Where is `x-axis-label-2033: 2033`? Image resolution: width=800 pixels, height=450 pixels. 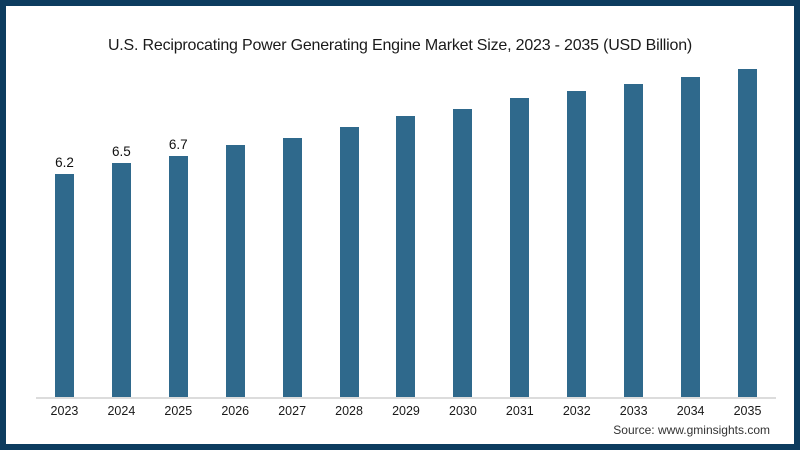 x-axis-label-2033: 2033 is located at coordinates (633, 411).